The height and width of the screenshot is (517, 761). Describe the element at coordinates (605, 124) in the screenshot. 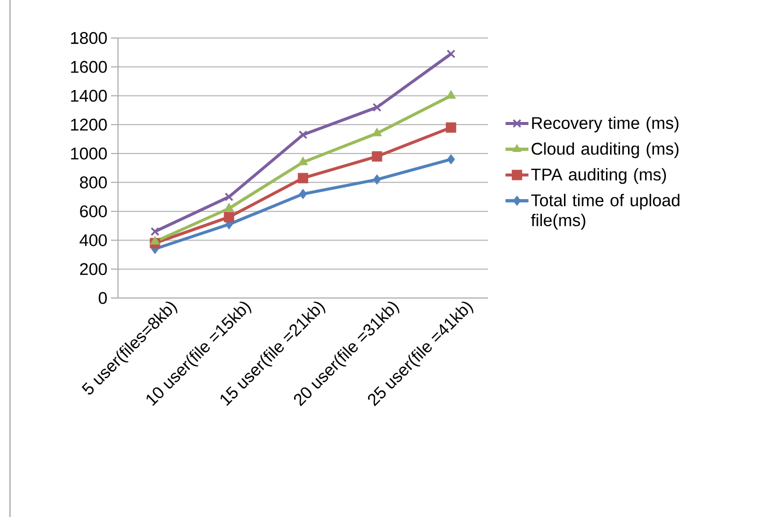

I see `legend-label: Recovery time (ms)` at that location.